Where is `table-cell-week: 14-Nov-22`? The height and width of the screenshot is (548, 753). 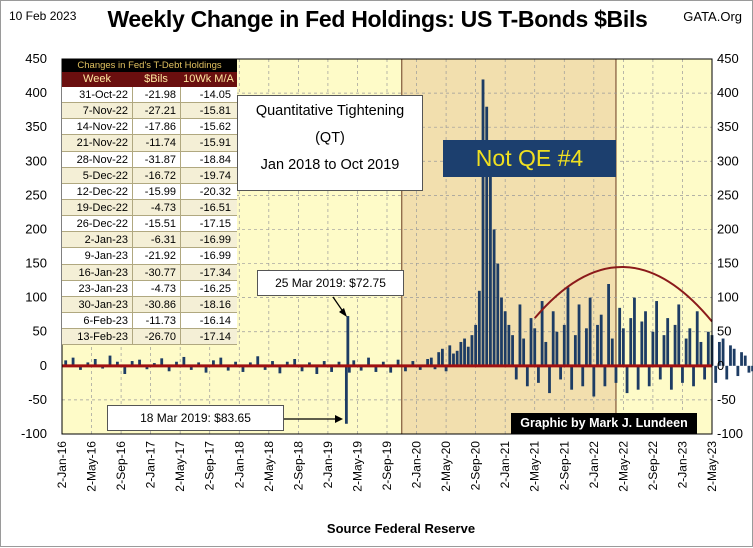
table-cell-week: 14-Nov-22 is located at coordinates (102, 127).